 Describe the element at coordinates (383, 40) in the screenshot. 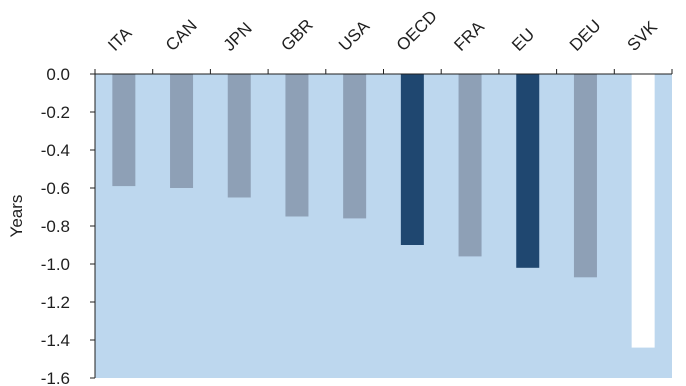

I see `x-labels-layer: ITA CAN JPN GBR USA OECD FRA EU DEU SVK` at that location.